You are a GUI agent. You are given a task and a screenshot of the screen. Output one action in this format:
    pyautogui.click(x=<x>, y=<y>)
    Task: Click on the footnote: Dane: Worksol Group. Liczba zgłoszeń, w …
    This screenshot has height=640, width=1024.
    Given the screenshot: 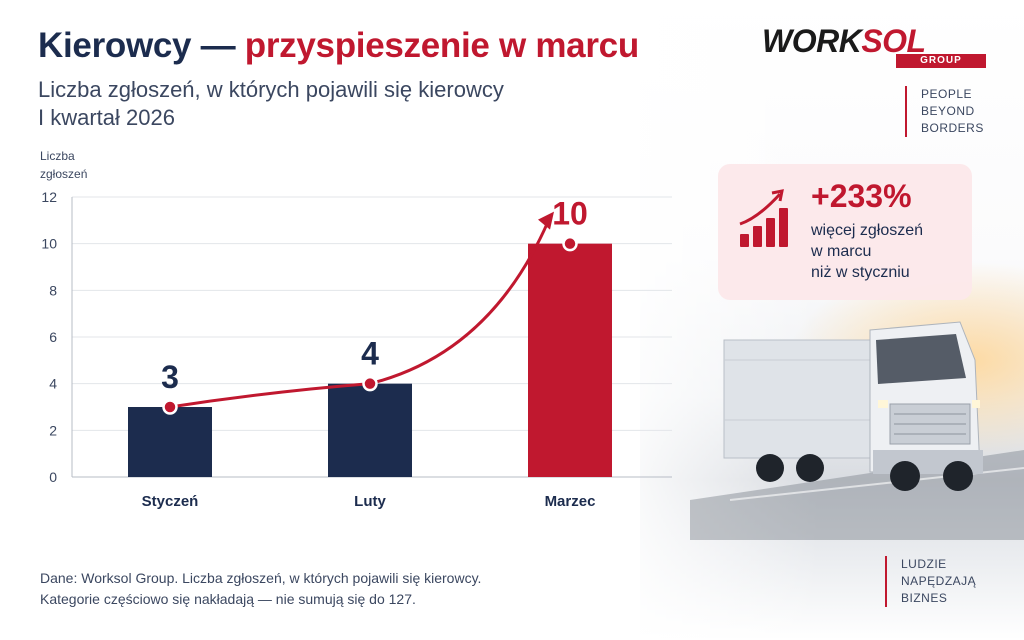 What is the action you would take?
    pyautogui.click(x=260, y=589)
    